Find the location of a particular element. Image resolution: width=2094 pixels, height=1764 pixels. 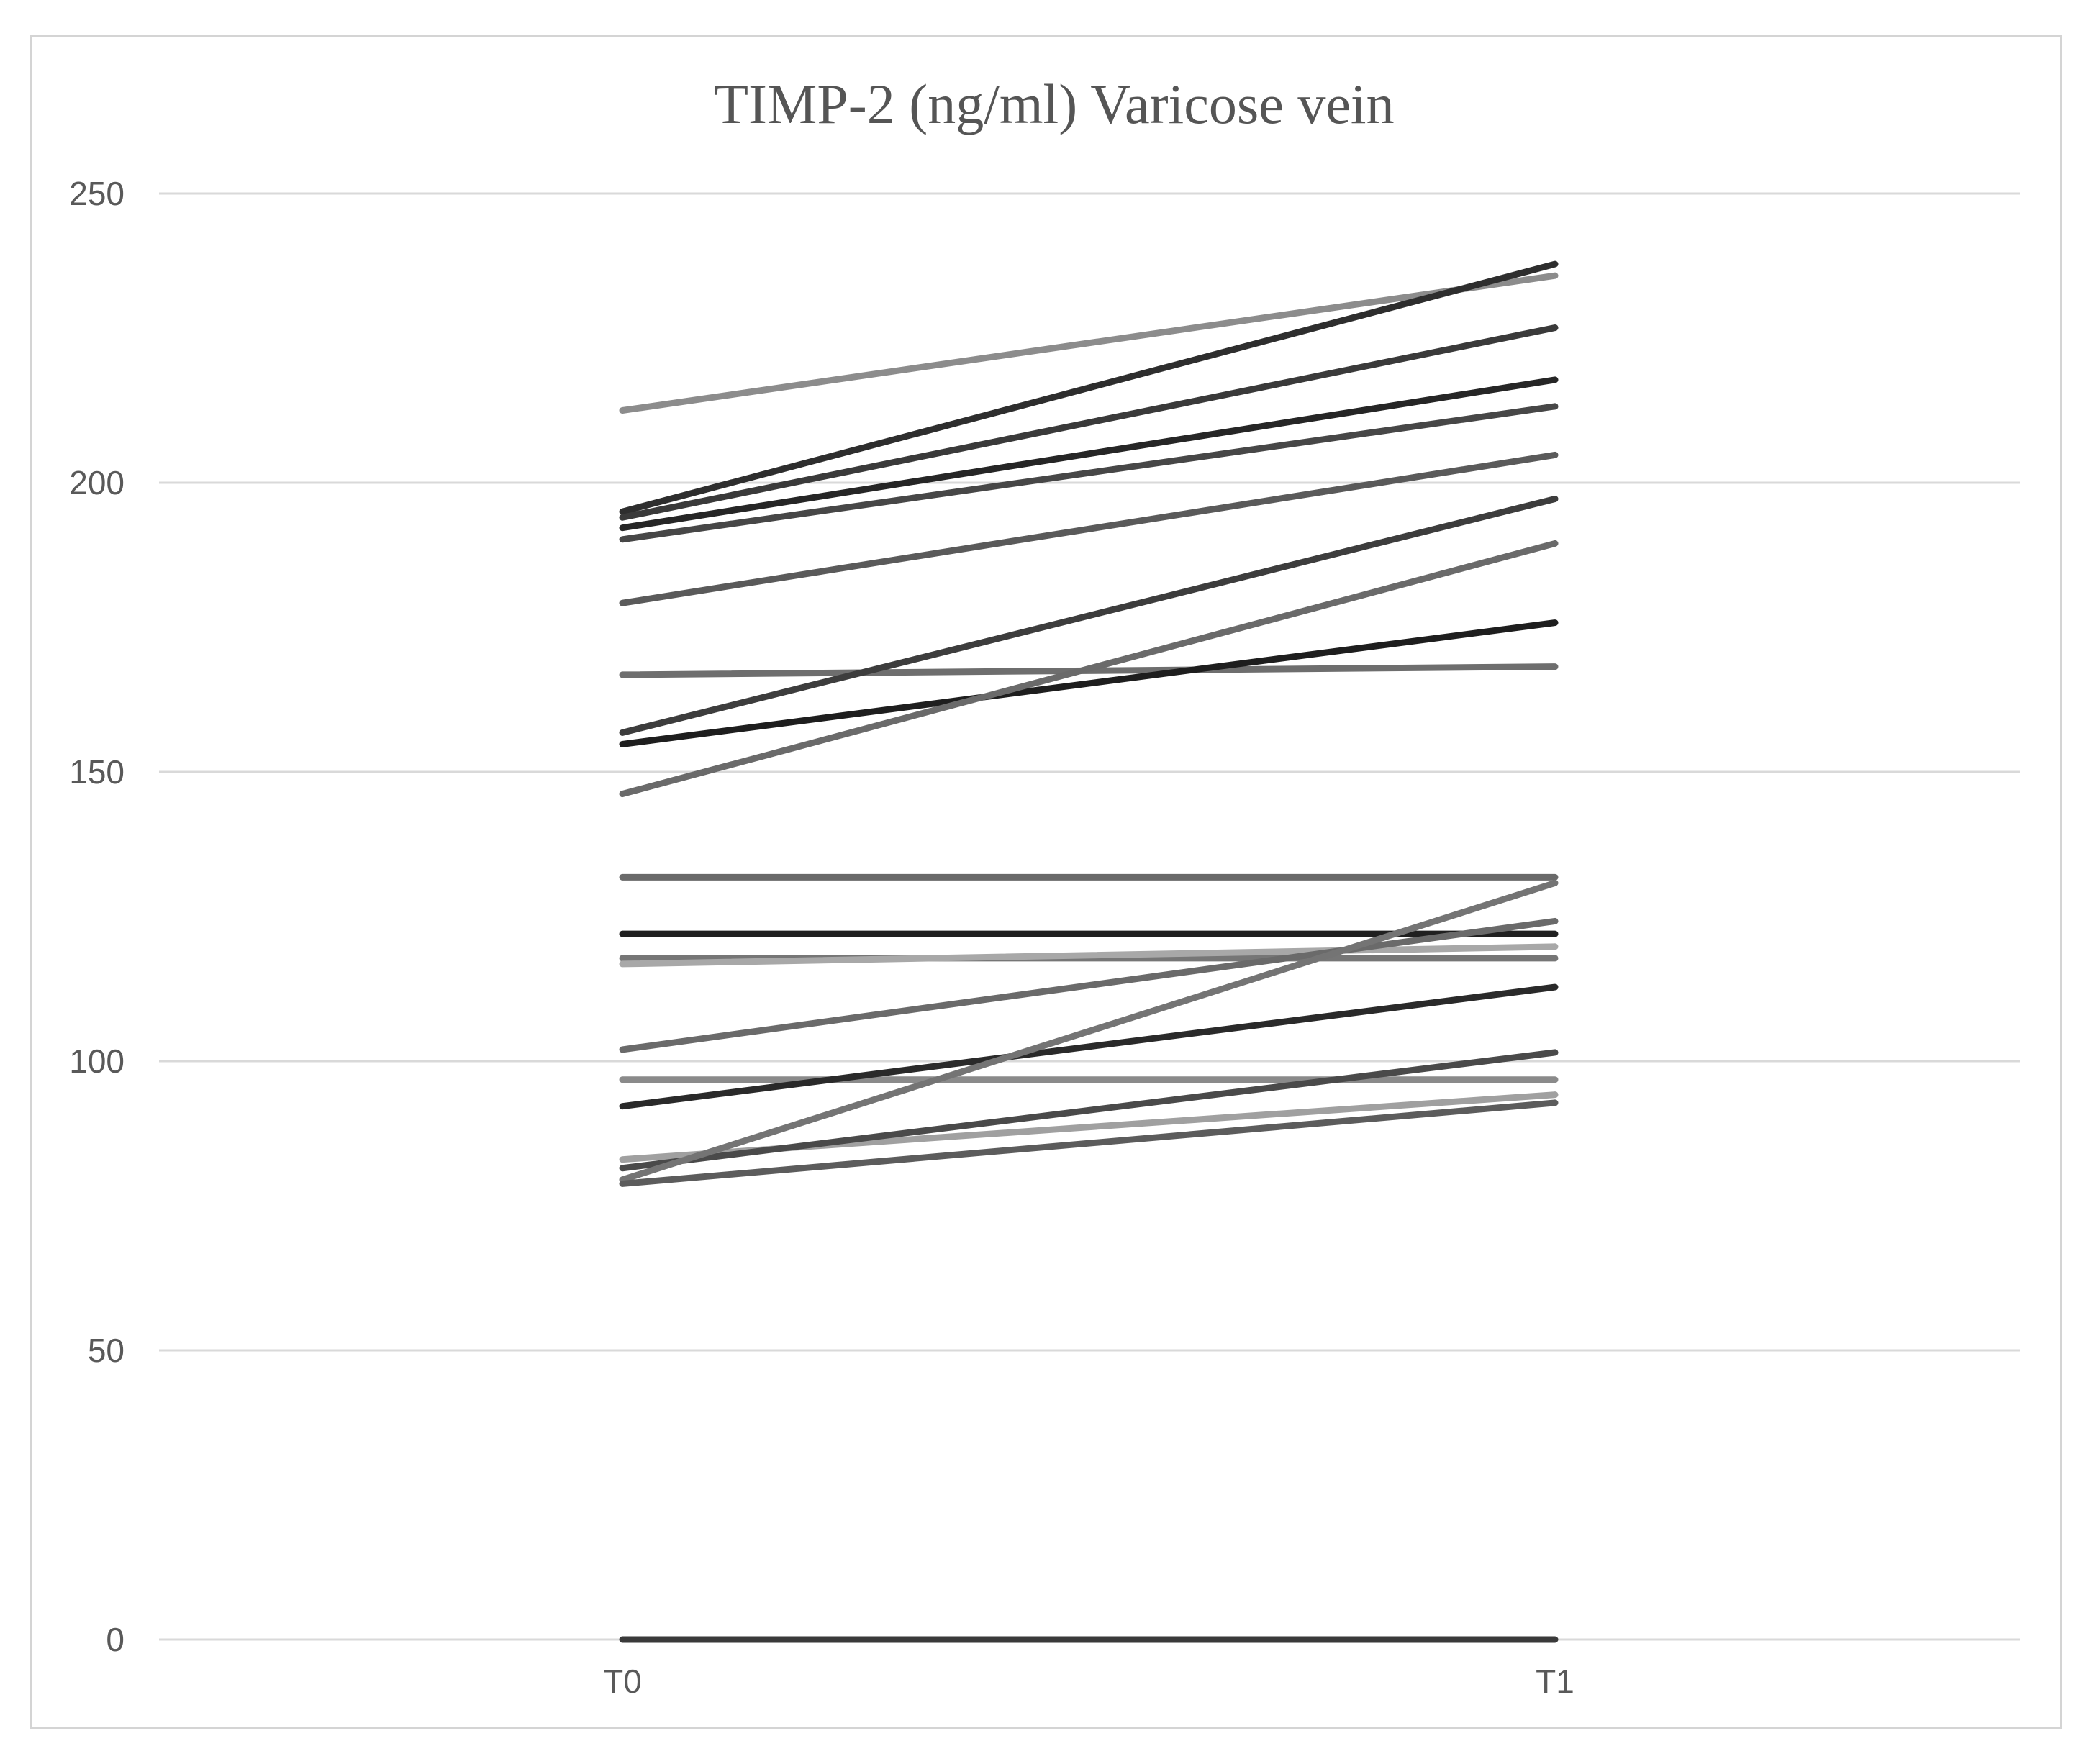

y-tick-label: 50 is located at coordinates (106, 1350).